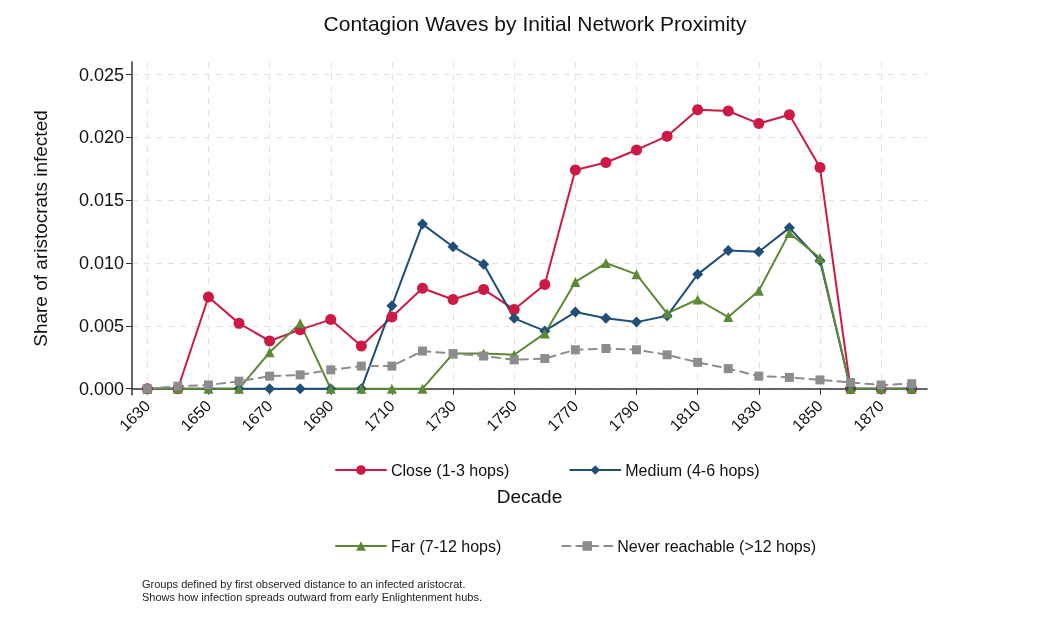 The height and width of the screenshot is (617, 1047). Describe the element at coordinates (101, 200) in the screenshot. I see `y-tick-label: 0.015` at that location.